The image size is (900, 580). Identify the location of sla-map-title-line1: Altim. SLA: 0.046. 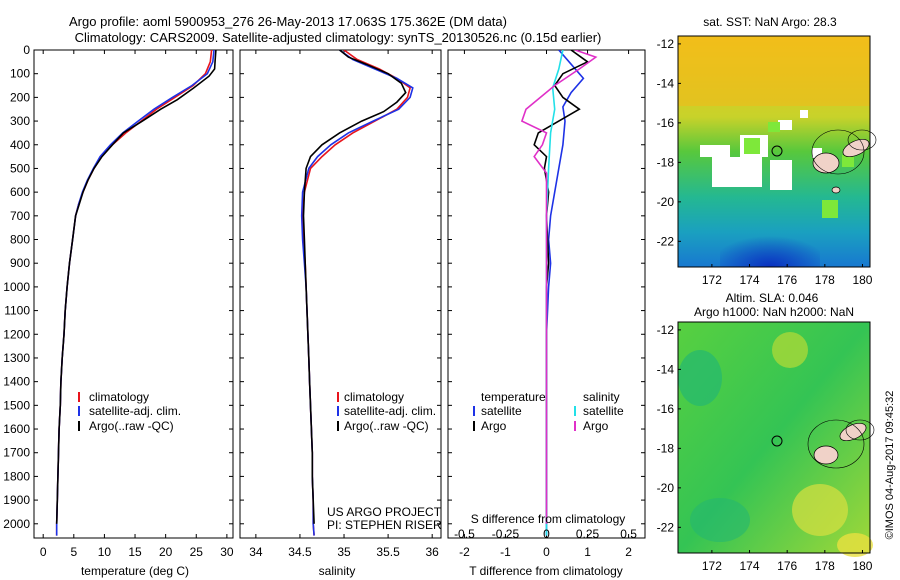
(772, 298).